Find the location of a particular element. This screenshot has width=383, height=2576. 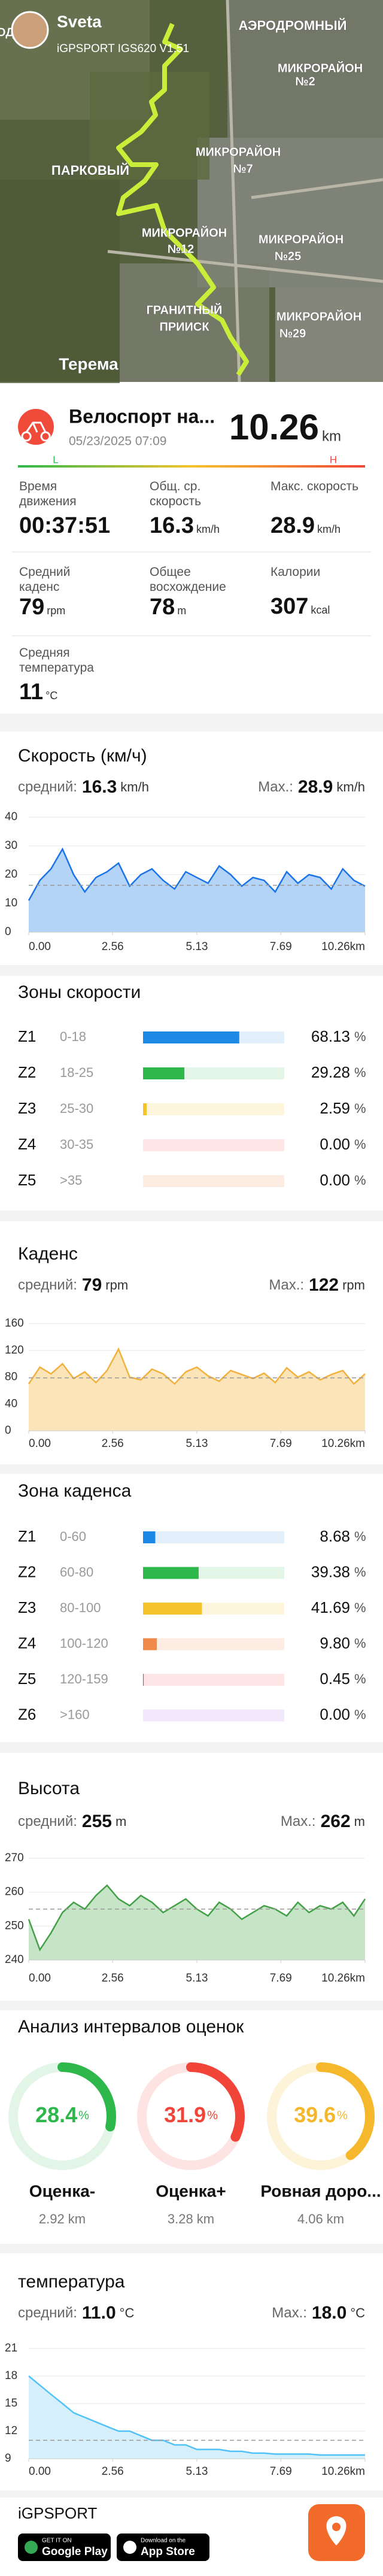

max-text: Max.: 18.0 °C is located at coordinates (318, 2313).